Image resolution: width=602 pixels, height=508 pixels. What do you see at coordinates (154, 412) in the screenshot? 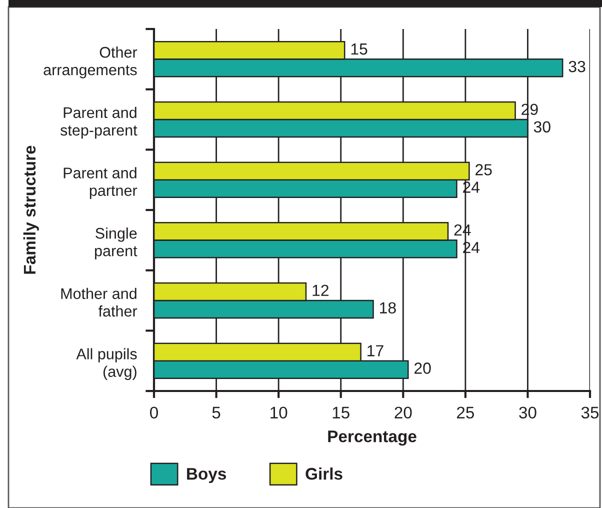
I see `x-tick-label: 0` at bounding box center [154, 412].